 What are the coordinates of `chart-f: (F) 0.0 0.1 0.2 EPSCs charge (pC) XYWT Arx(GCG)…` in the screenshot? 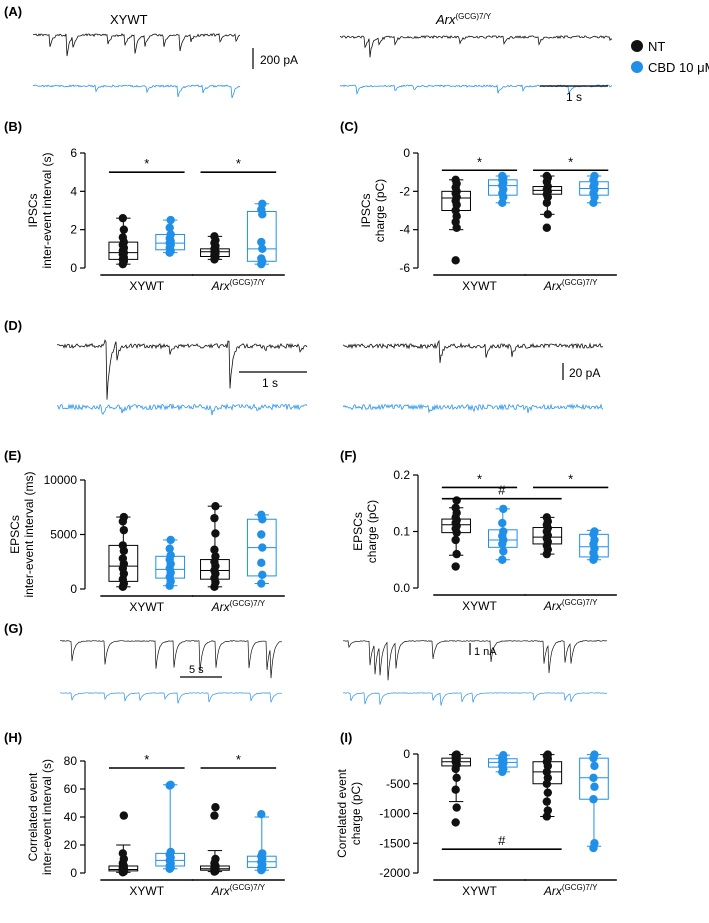 It's located at (478, 530).